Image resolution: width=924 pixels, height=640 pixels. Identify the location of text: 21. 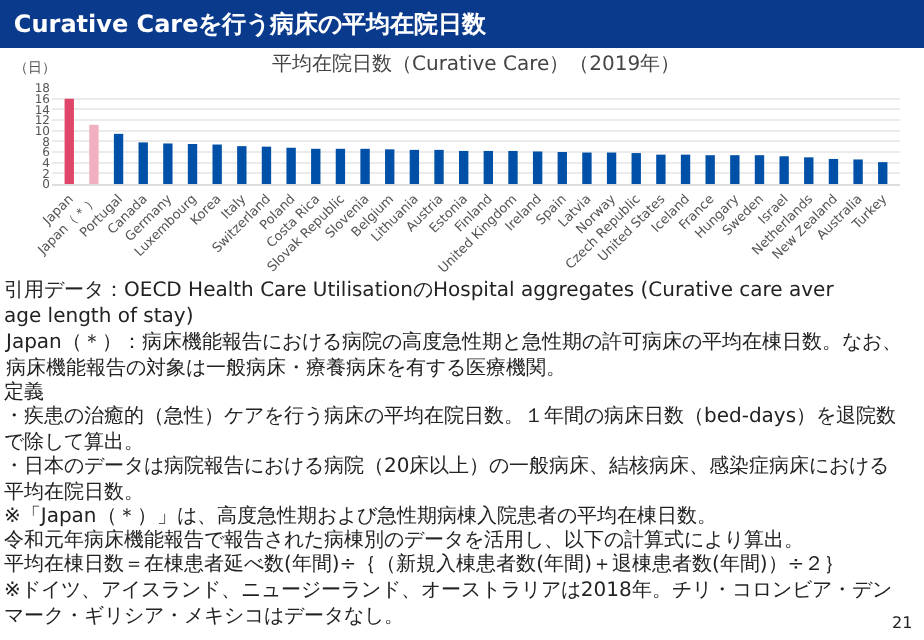
(902, 623).